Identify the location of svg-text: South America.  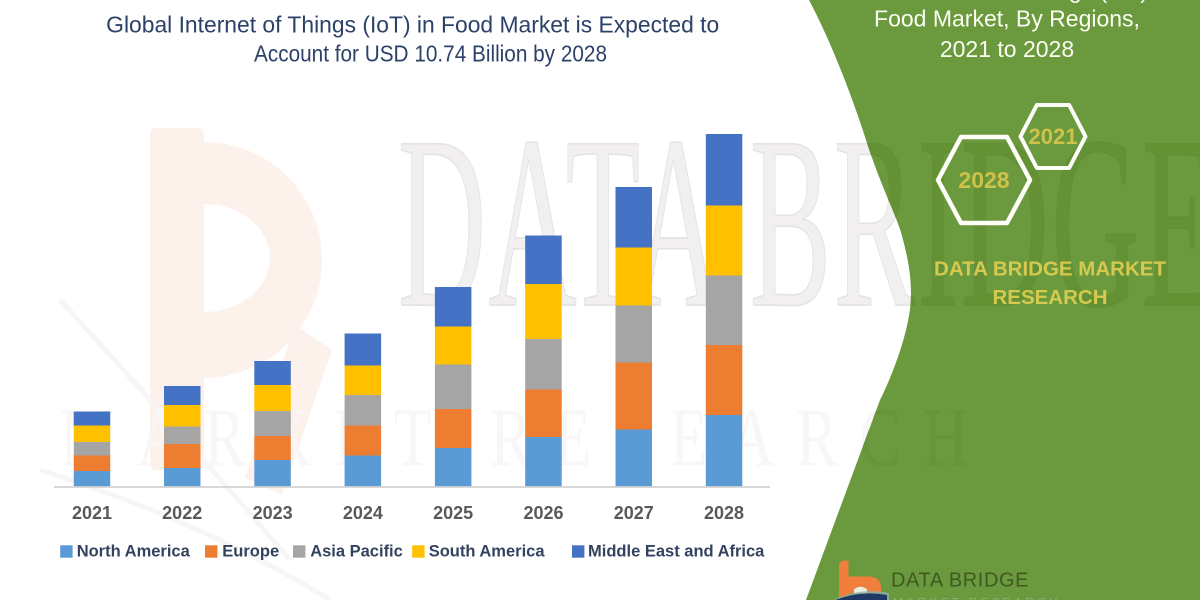
(487, 552).